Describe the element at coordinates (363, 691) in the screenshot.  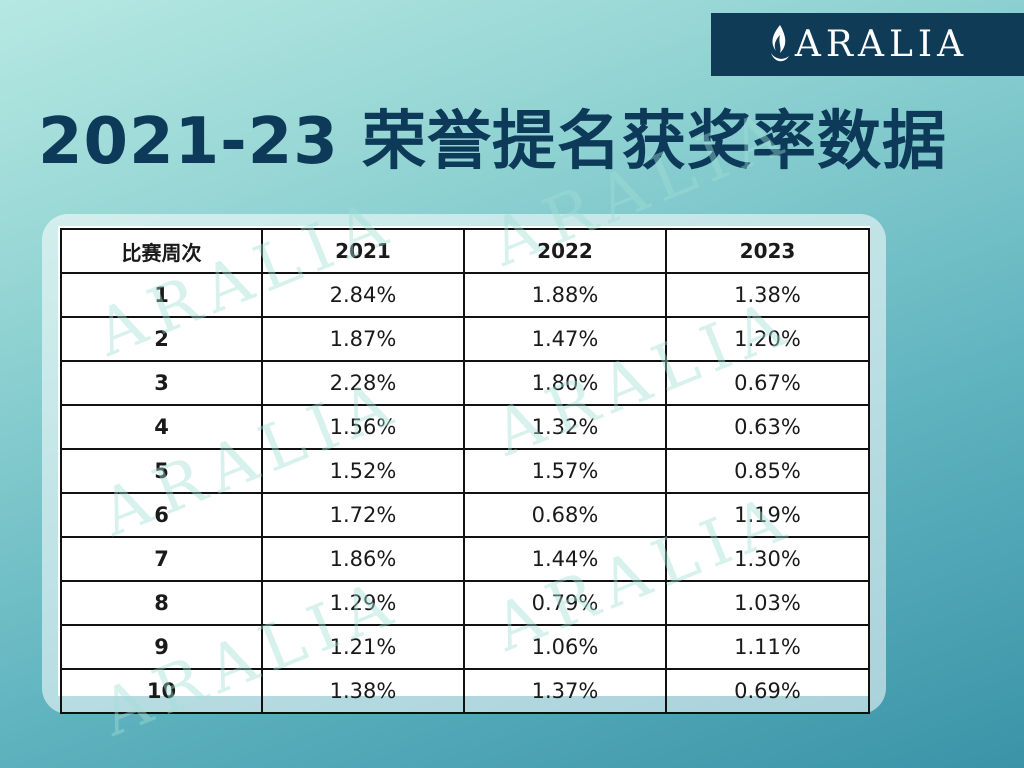
I see `rate-2021-cell: 1.38%` at that location.